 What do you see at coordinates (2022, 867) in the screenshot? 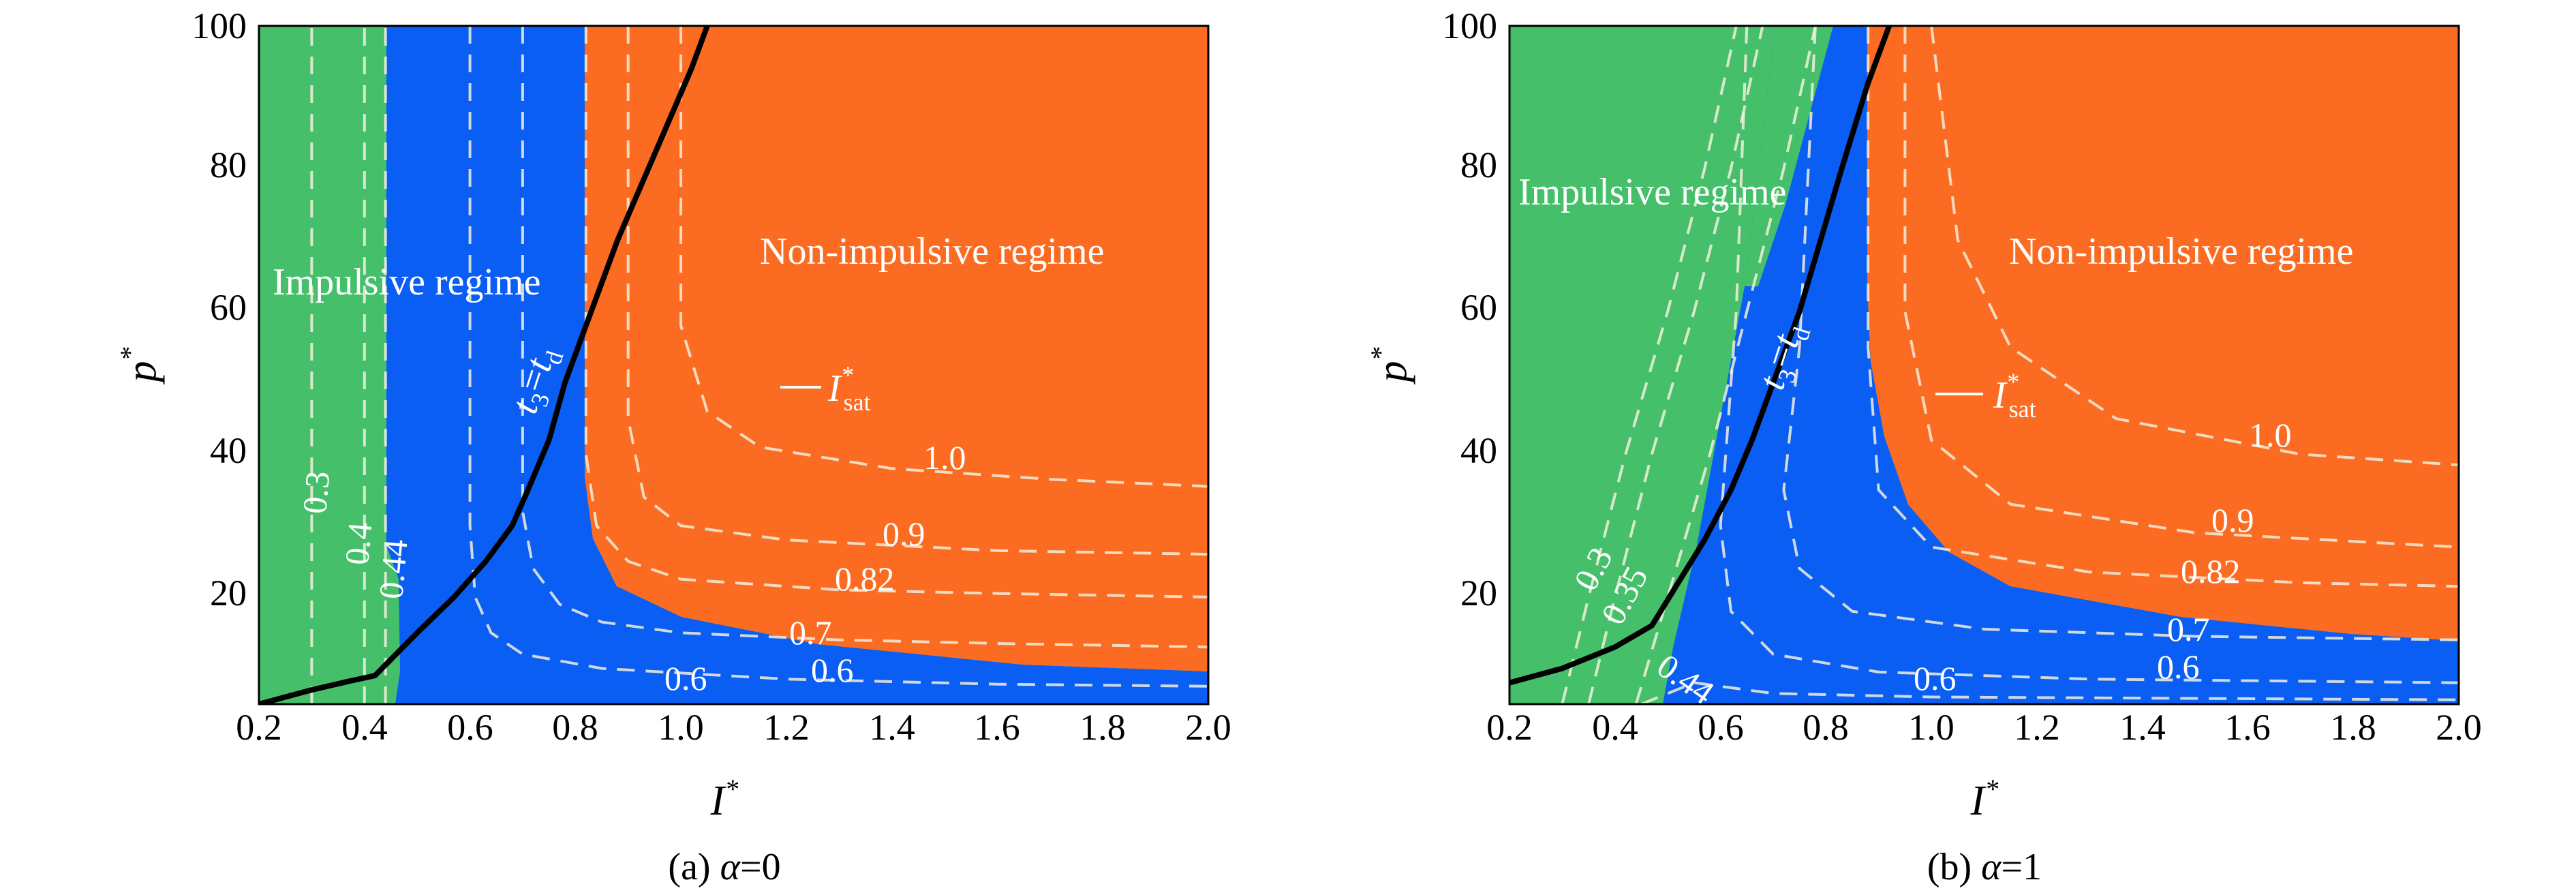
I see `caption-b-suffix: =1` at bounding box center [2022, 867].